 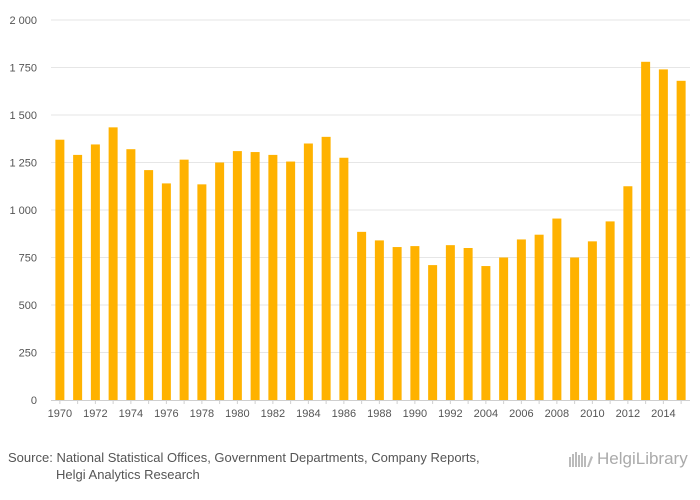 What do you see at coordinates (34, 401) in the screenshot?
I see `y-tick-label: 0` at bounding box center [34, 401].